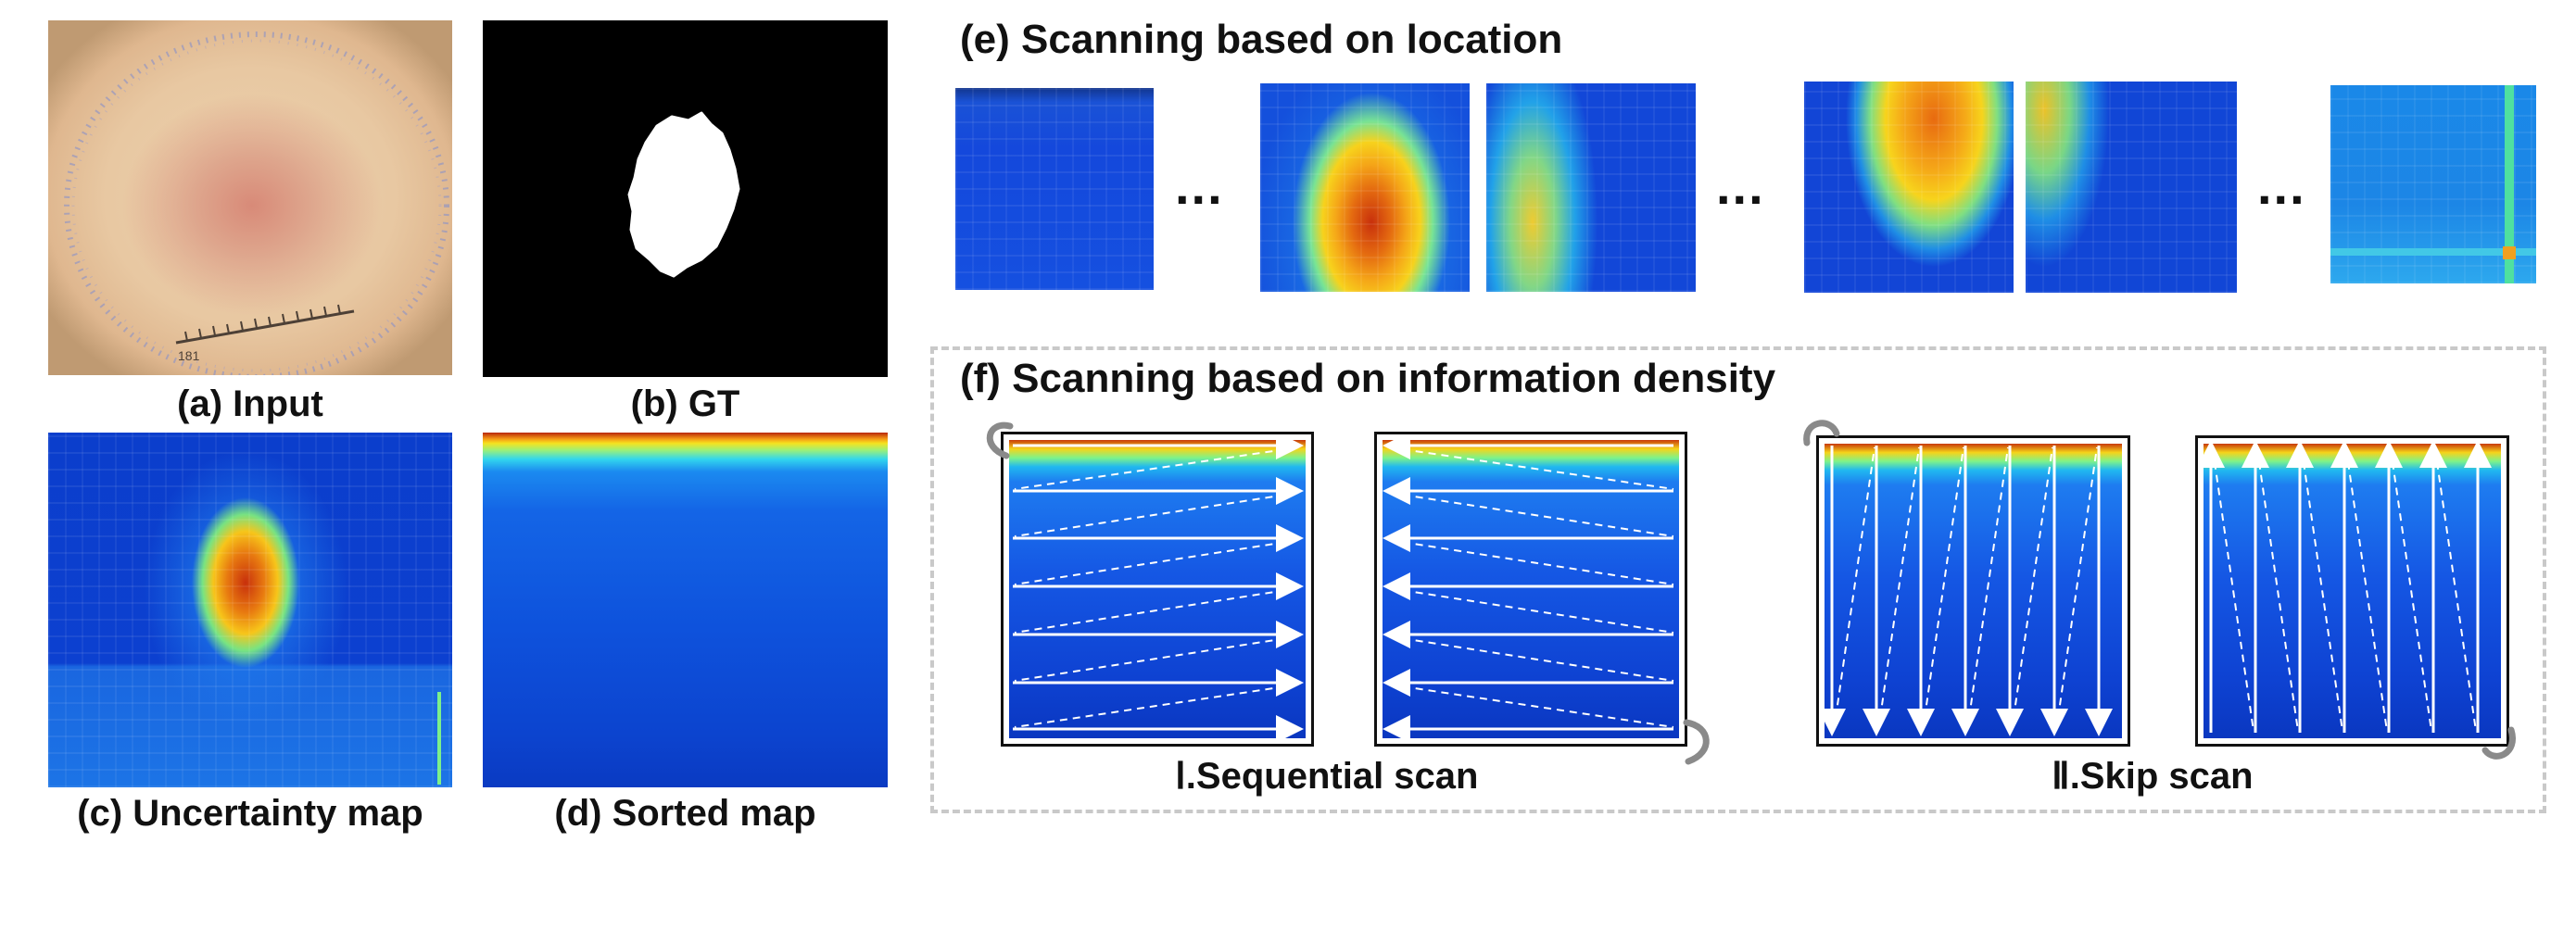 The image size is (2576, 930). What do you see at coordinates (1327, 776) in the screenshot?
I see `sequential-scan-label: Ⅰ.Sequential scan` at bounding box center [1327, 776].